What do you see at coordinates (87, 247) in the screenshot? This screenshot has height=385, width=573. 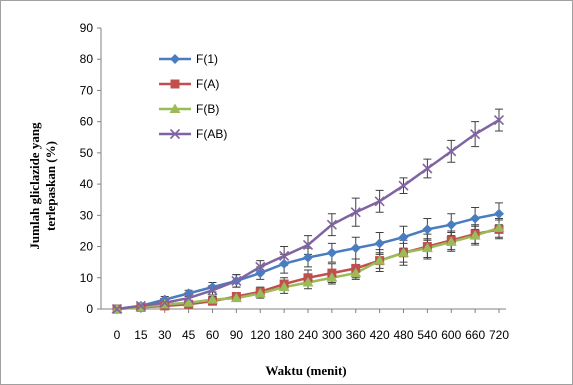 I see `y-tick-label: 20` at bounding box center [87, 247].